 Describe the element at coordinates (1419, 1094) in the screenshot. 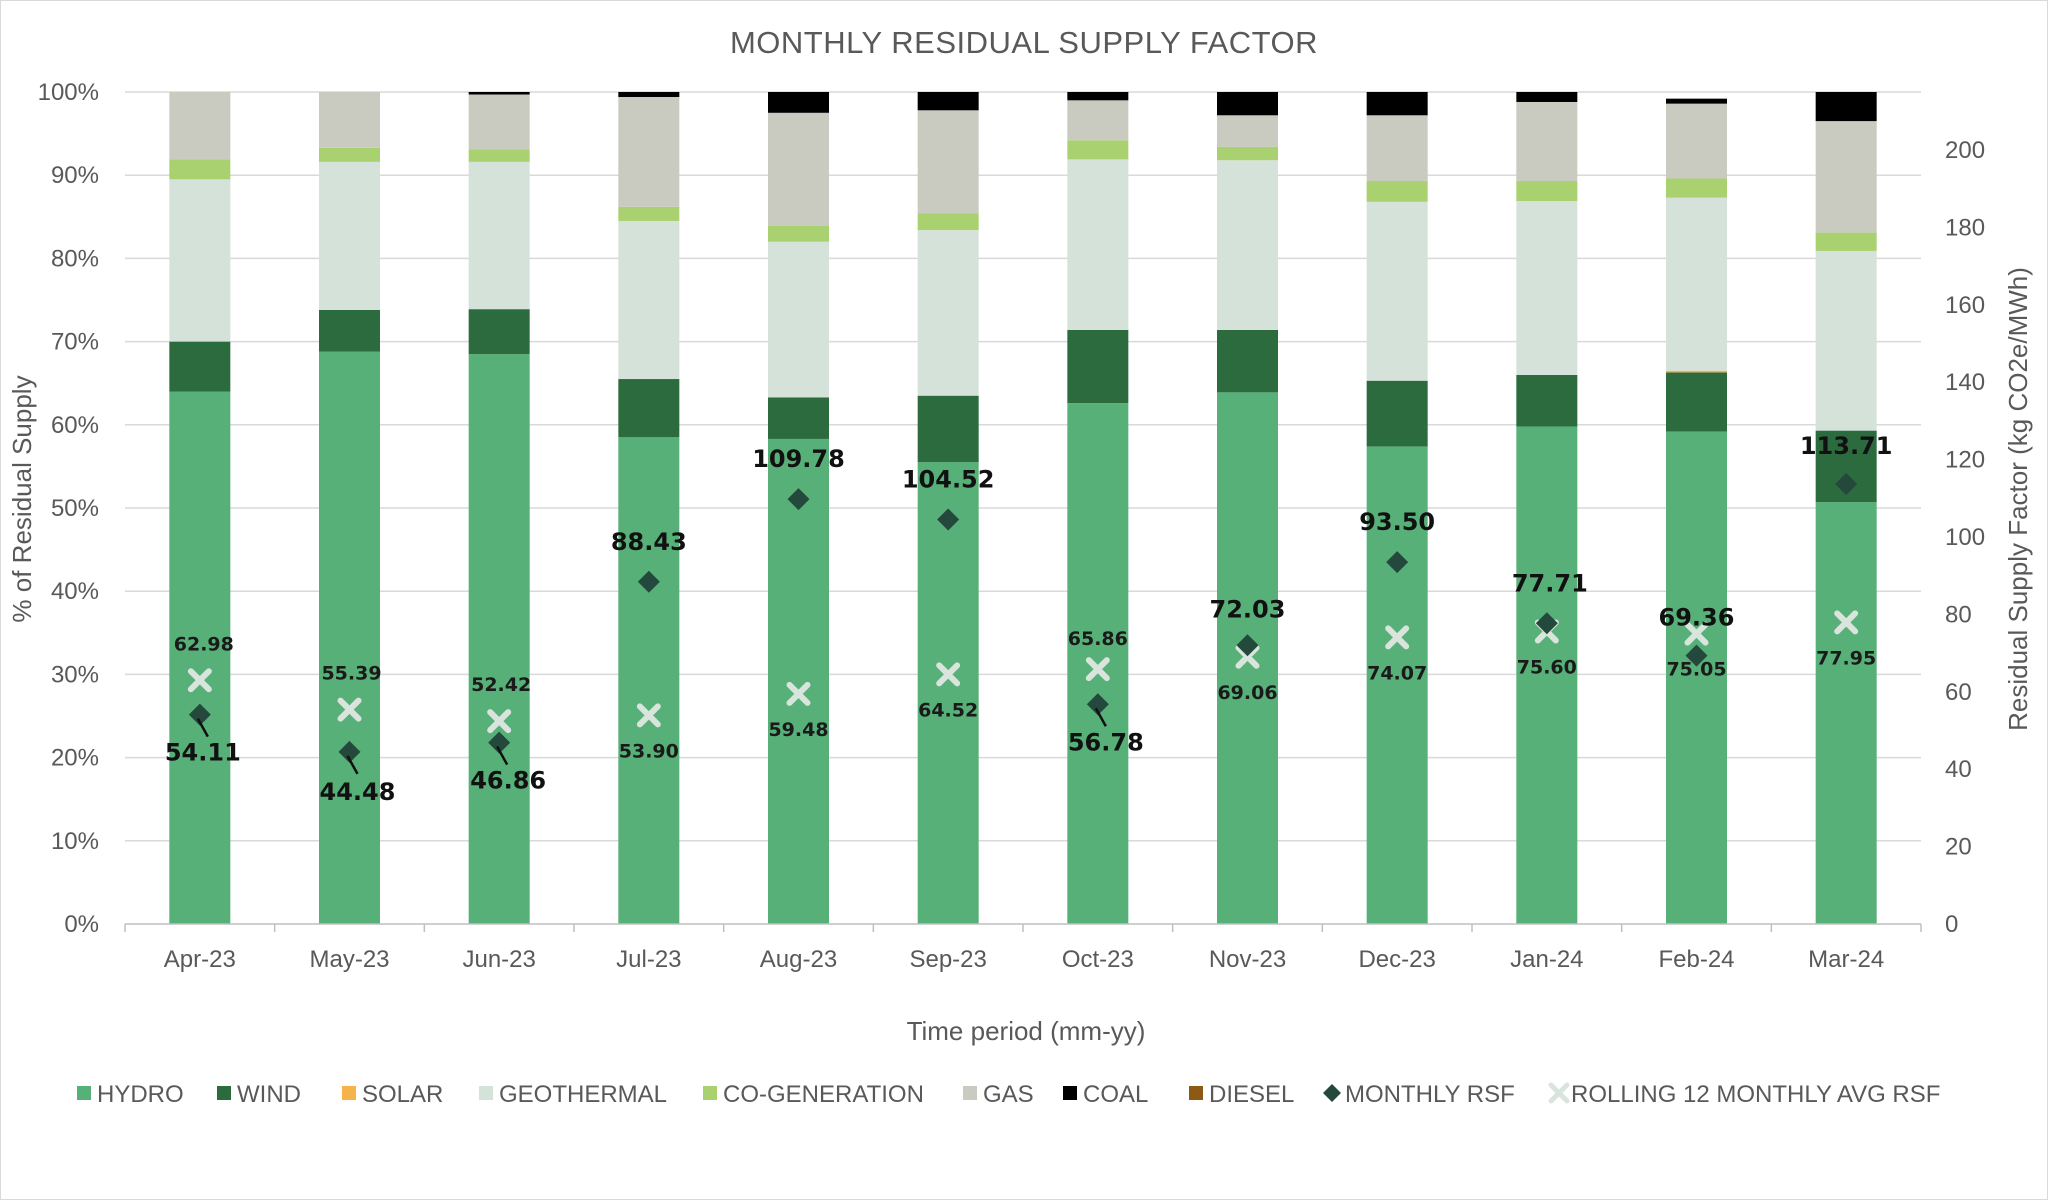

I see `legend-item: MONTHLY RSF` at that location.